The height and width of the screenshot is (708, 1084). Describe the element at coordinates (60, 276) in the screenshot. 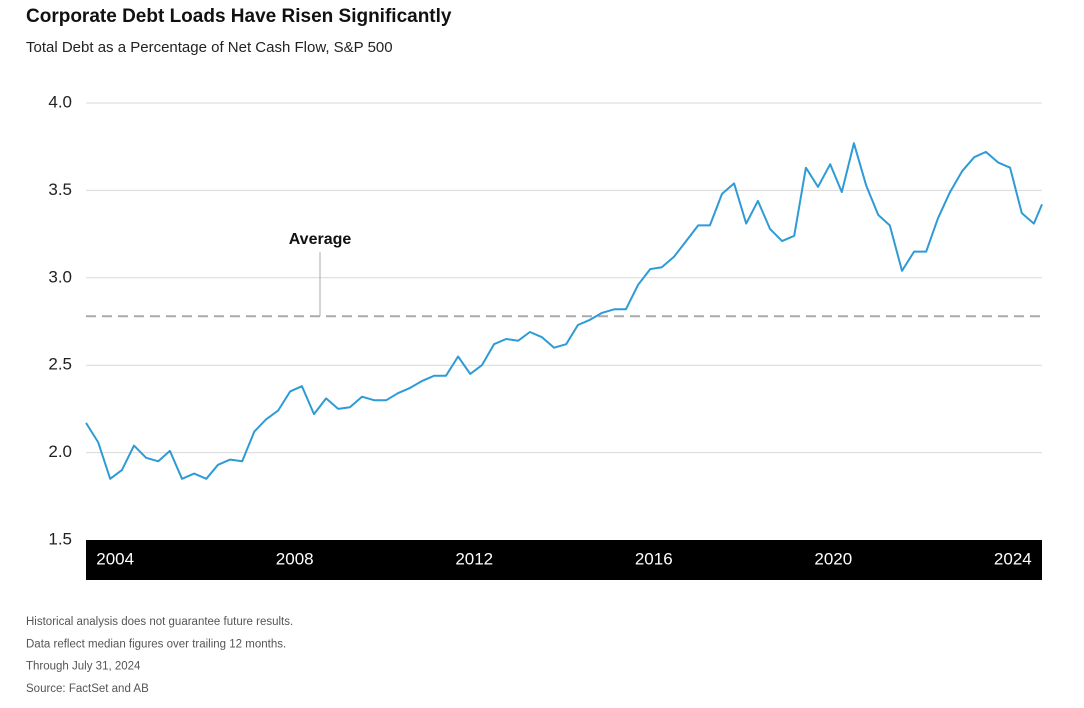

I see `y-tick-label: 3.0` at that location.